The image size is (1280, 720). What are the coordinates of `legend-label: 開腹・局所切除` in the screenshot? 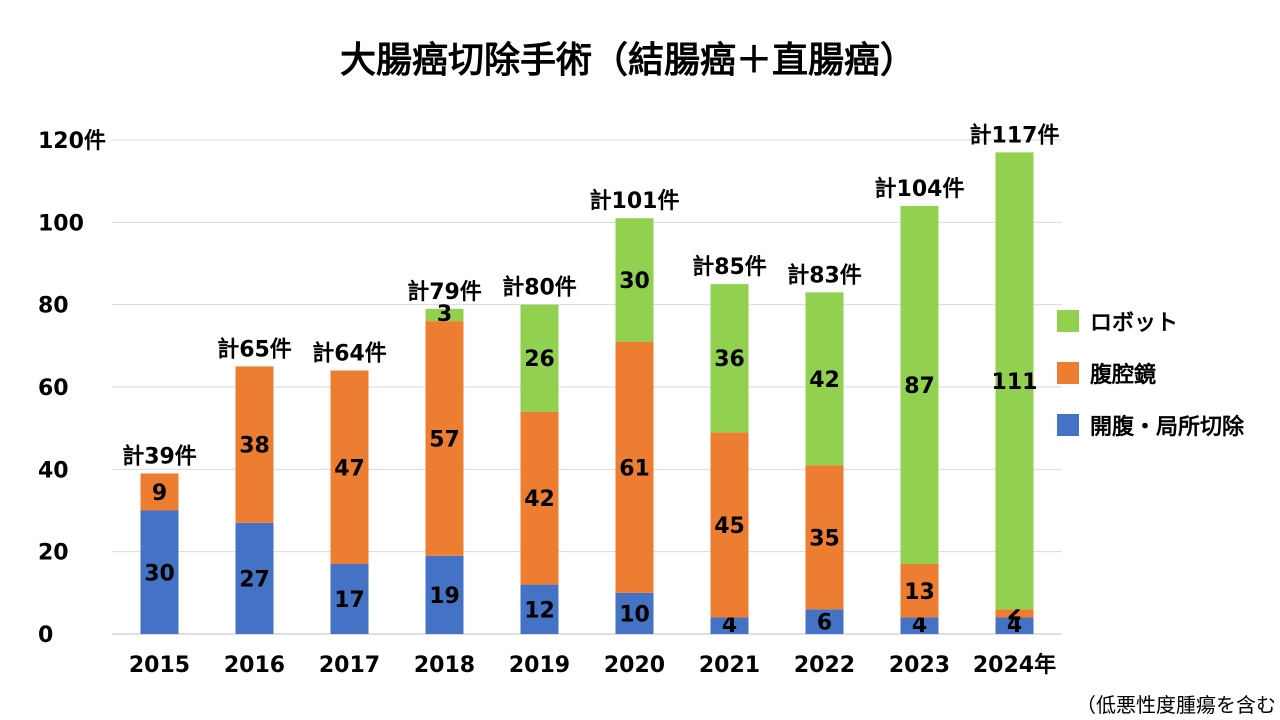 It's located at (1167, 427).